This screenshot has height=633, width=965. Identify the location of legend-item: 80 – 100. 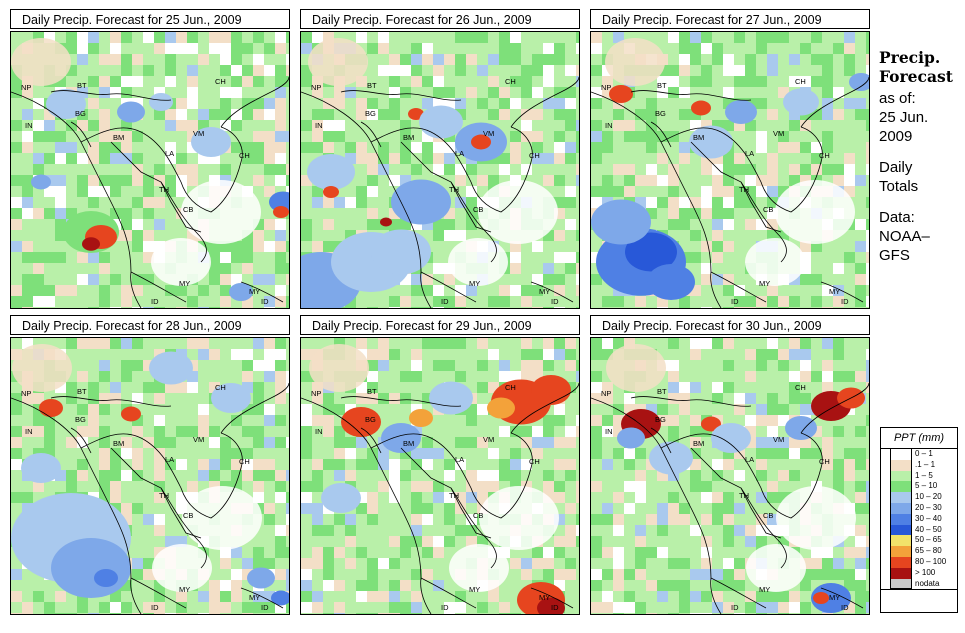
(919, 562).